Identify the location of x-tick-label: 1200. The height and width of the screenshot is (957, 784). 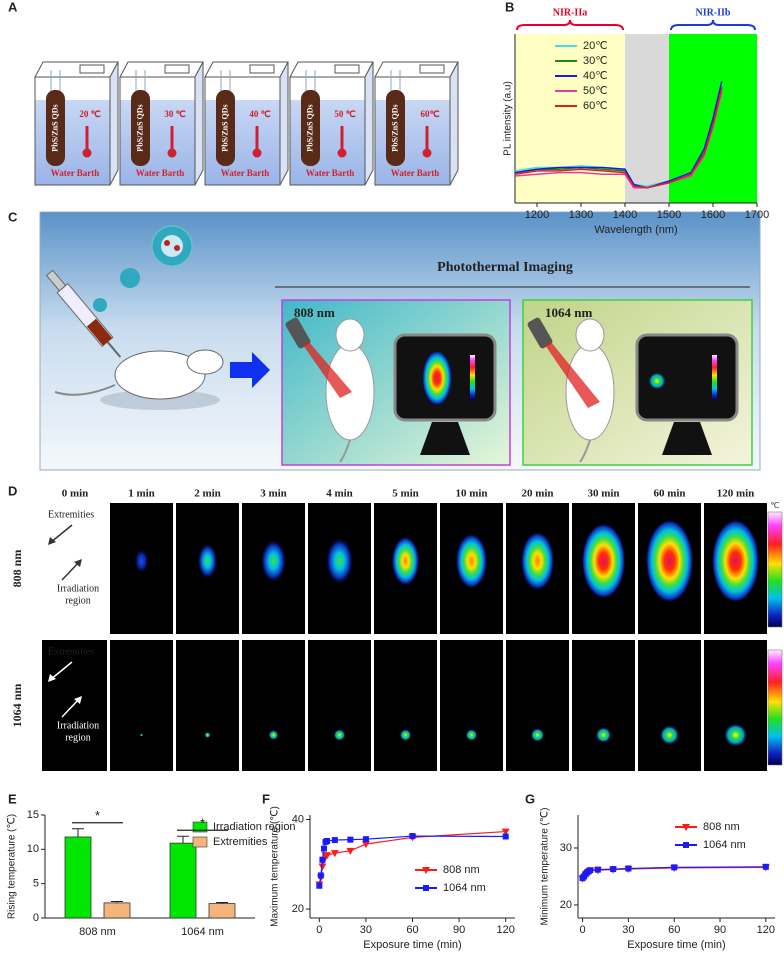
(537, 215).